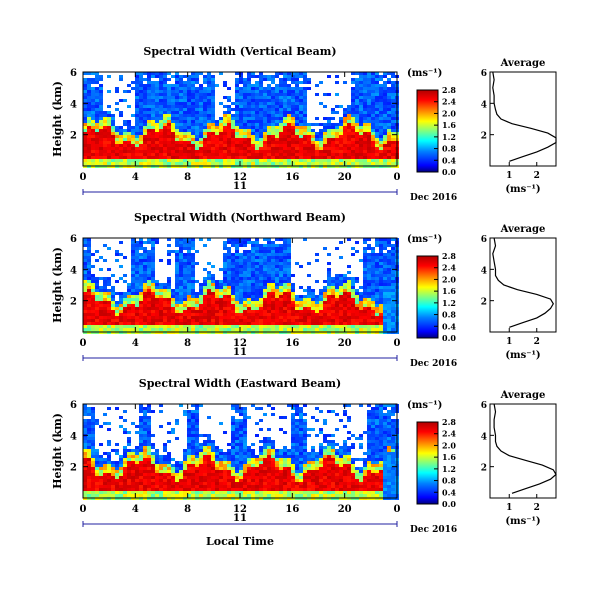 This screenshot has width=610, height=598. Describe the element at coordinates (241, 120) in the screenshot. I see `heatmap-cells` at that location.